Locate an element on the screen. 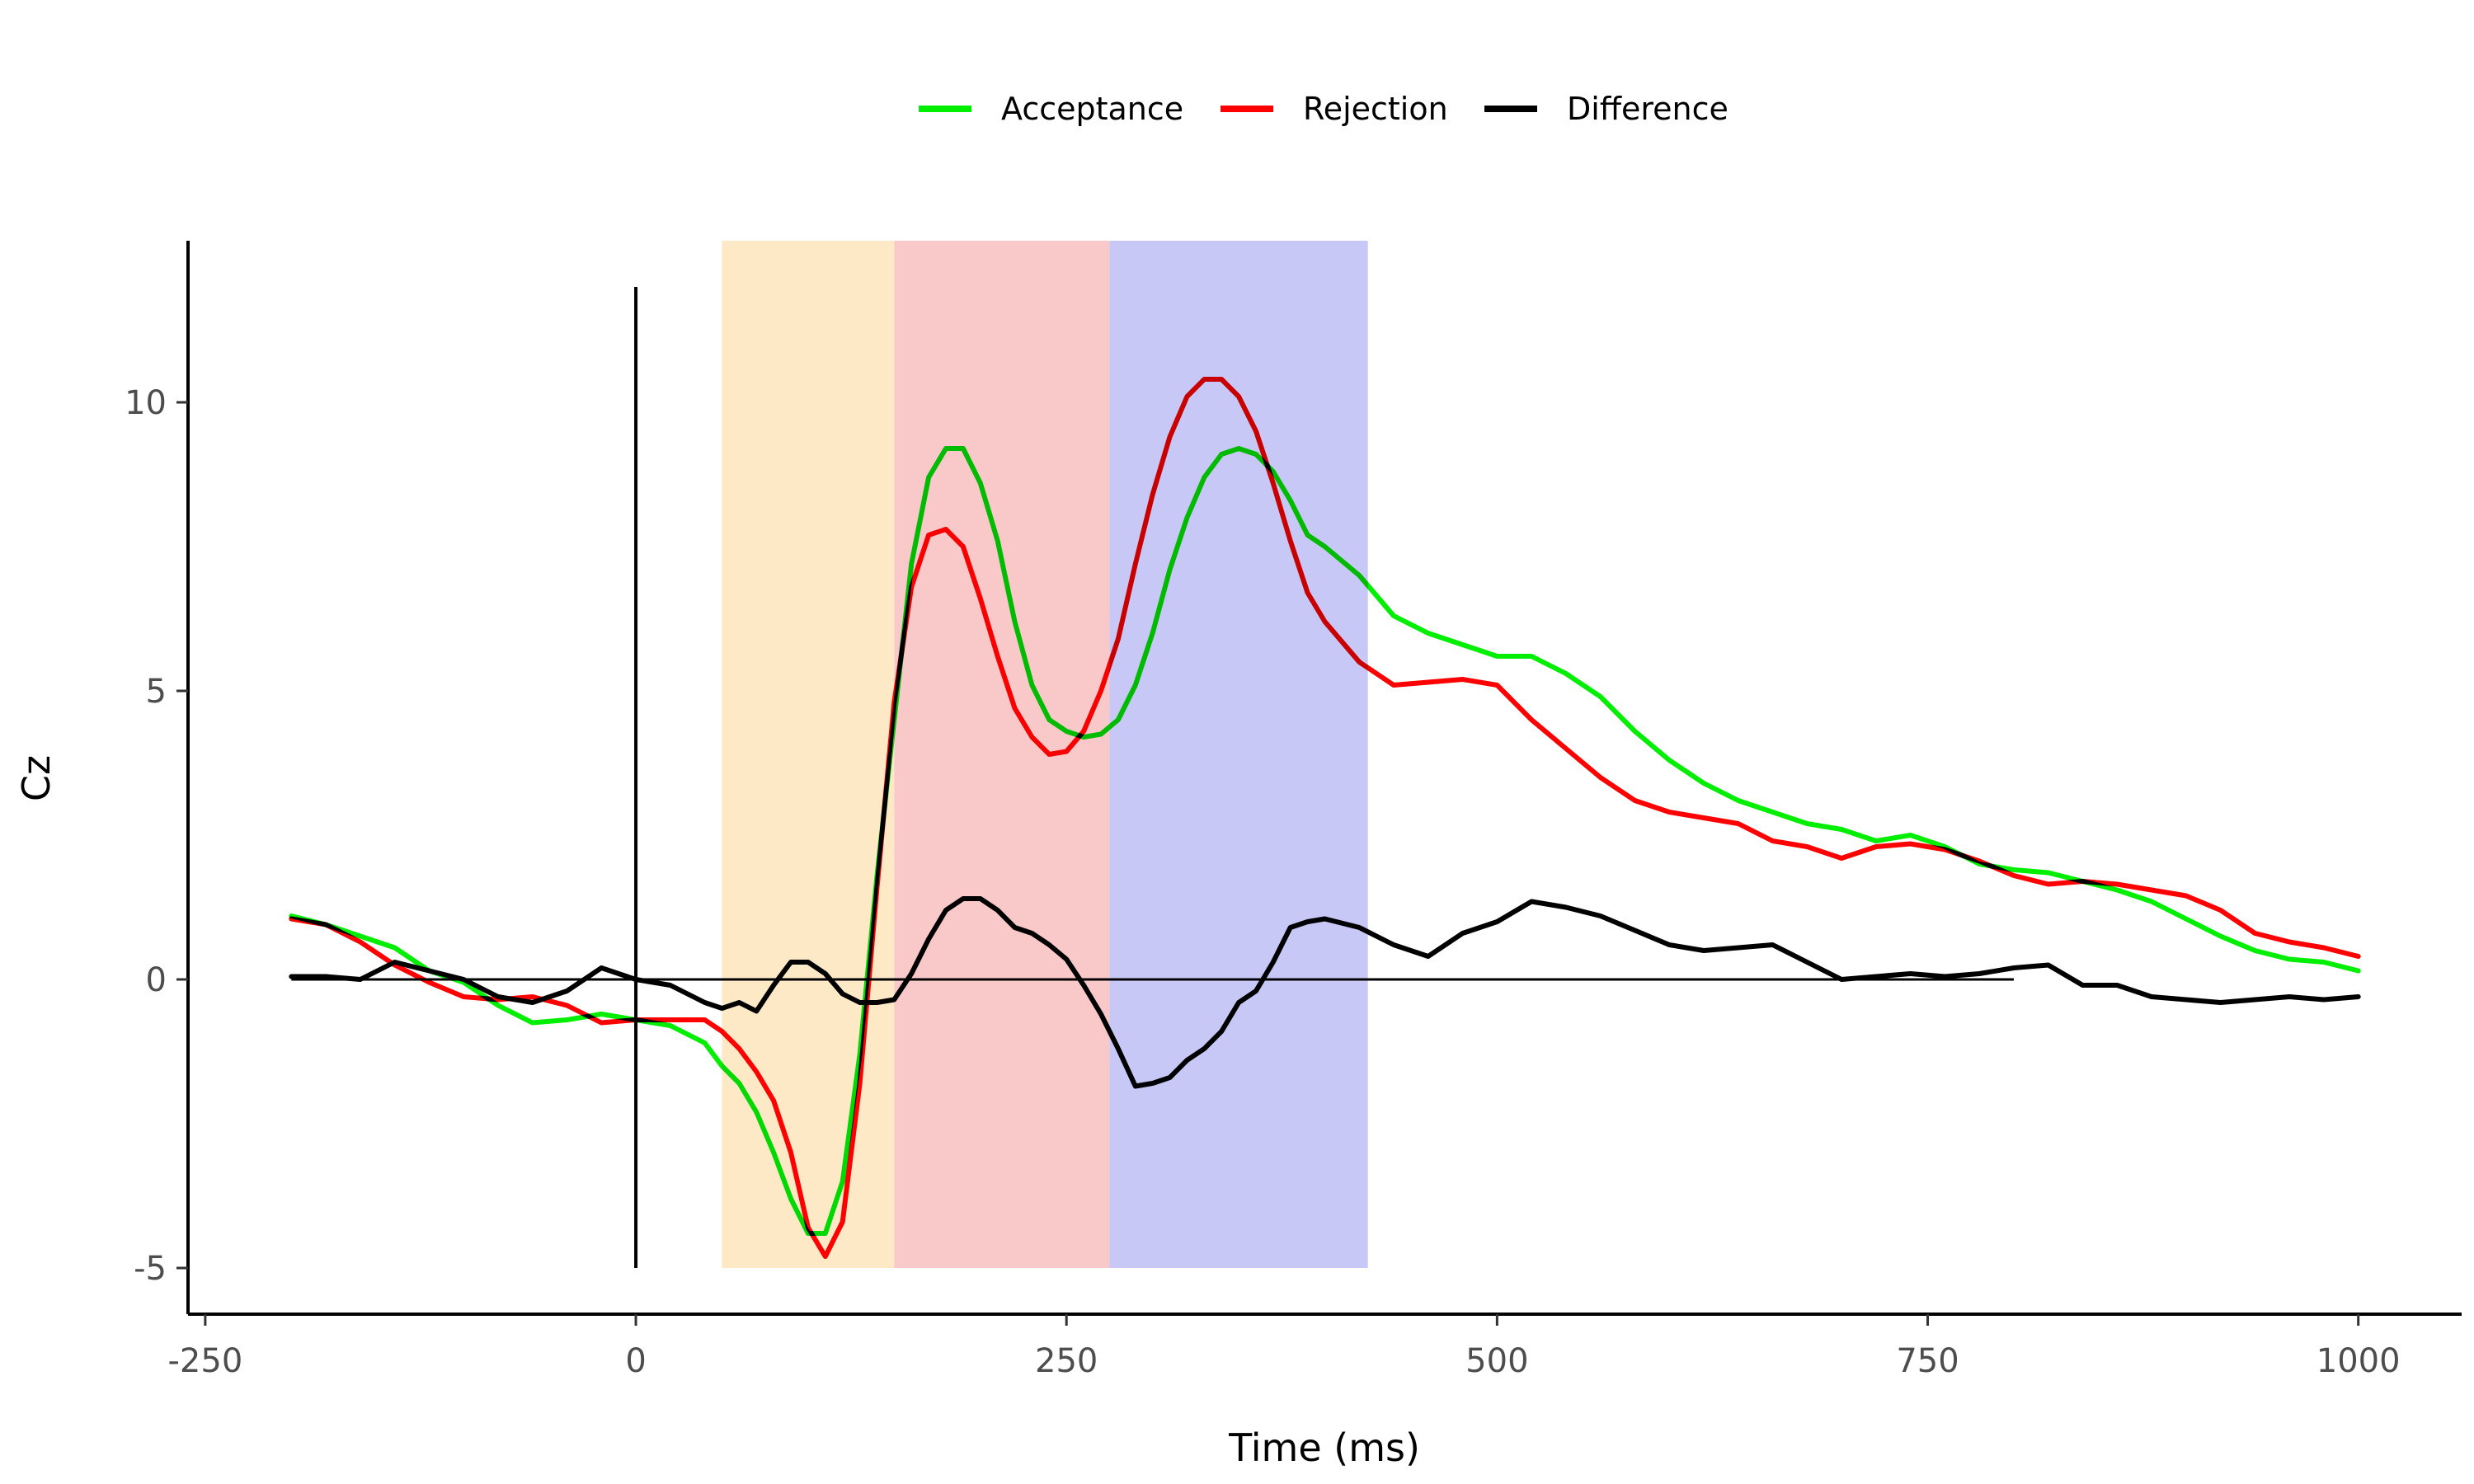 This screenshot has height=1484, width=2474. legend-label-acceptance: Acceptance is located at coordinates (1092, 109).